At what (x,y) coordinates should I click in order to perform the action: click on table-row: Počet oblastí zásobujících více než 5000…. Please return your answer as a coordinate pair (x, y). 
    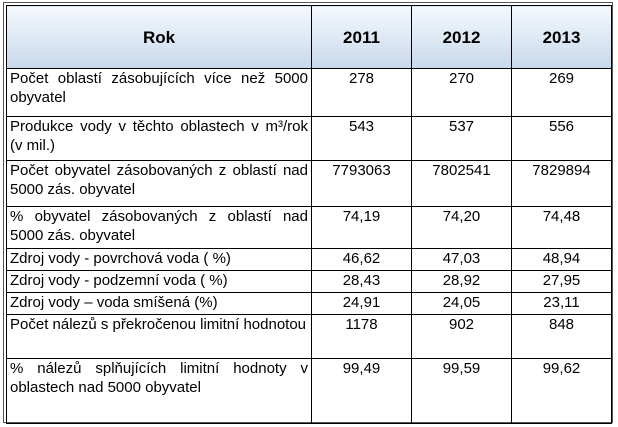
    Looking at the image, I should click on (309, 92).